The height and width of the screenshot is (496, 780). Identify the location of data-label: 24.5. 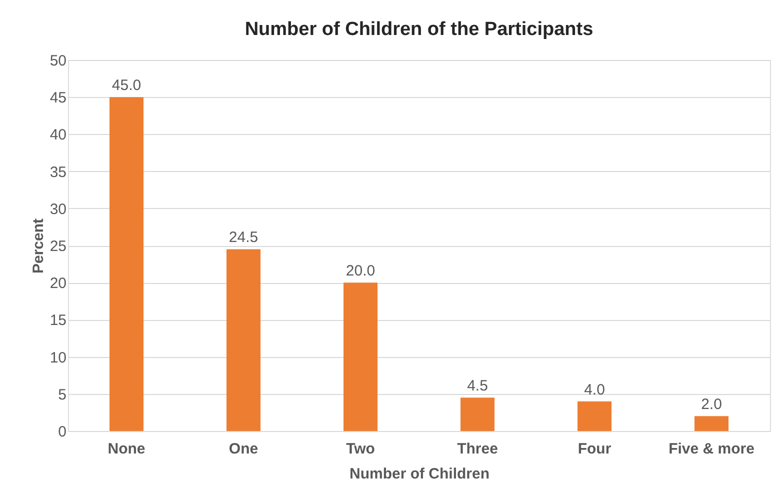
(243, 237).